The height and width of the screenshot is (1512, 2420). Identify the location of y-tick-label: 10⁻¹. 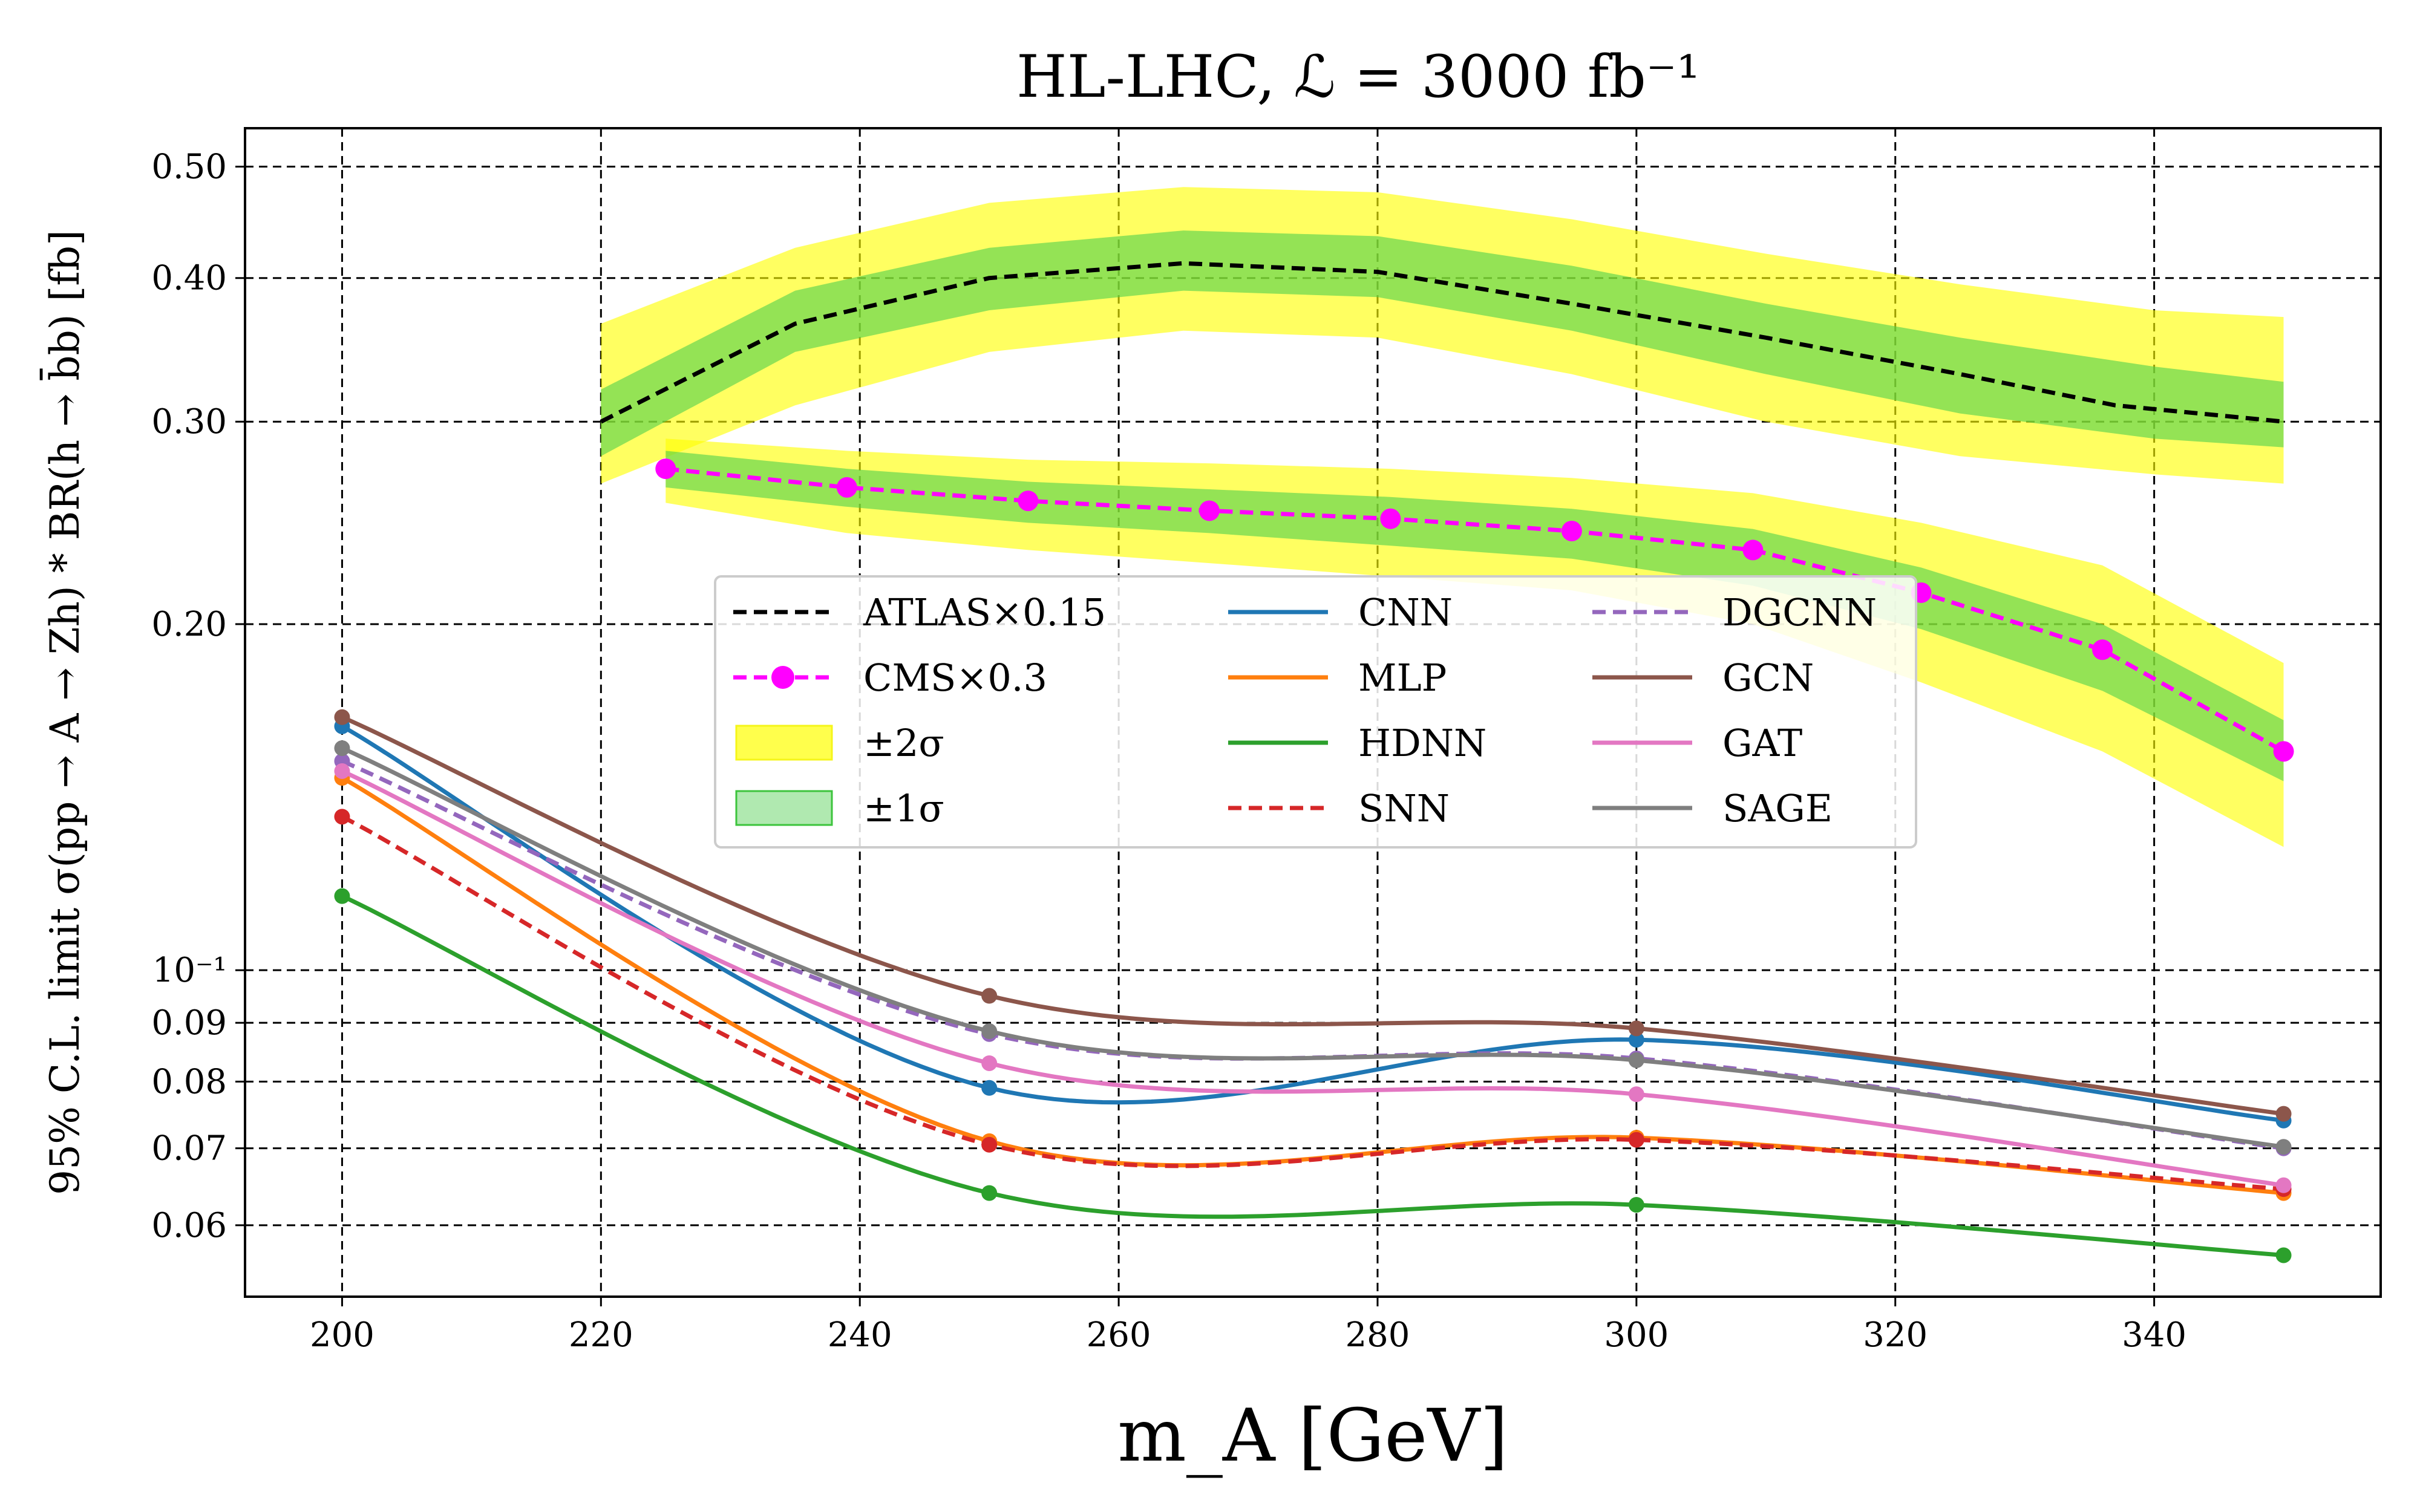
(189, 971).